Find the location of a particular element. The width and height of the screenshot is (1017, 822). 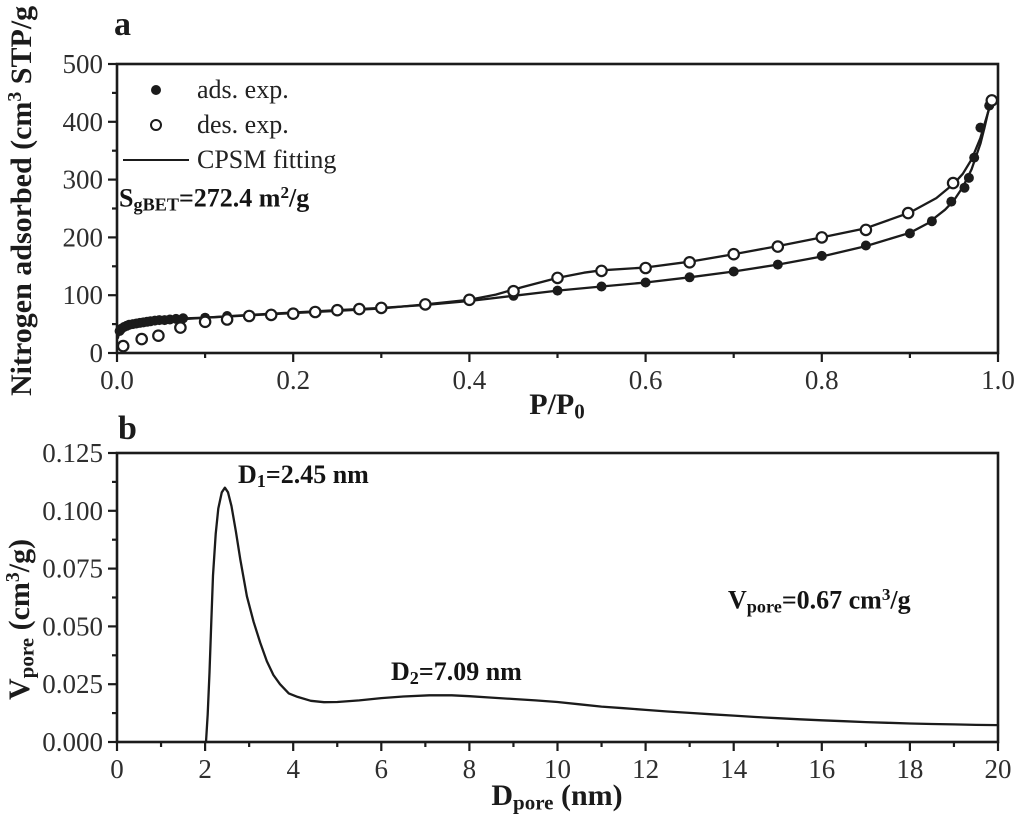

vpore-annotation: Vpore=0.67 cm3/g is located at coordinates (819, 601).